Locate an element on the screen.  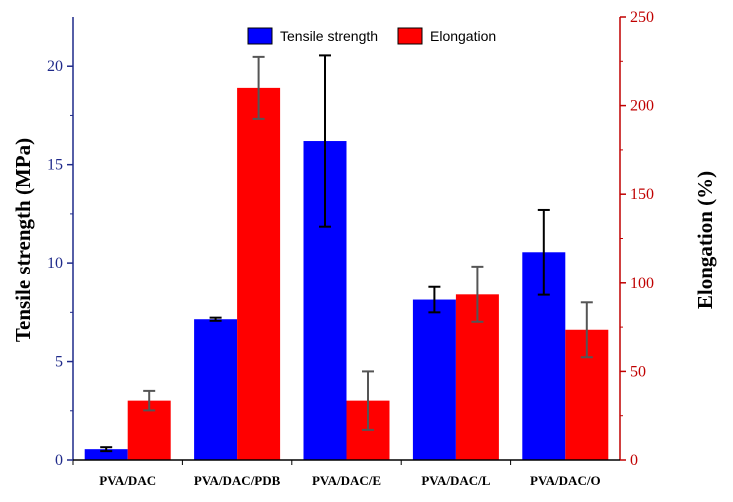
y-axis-left-title: Tensile strength (MPa) is located at coordinates (23, 240).